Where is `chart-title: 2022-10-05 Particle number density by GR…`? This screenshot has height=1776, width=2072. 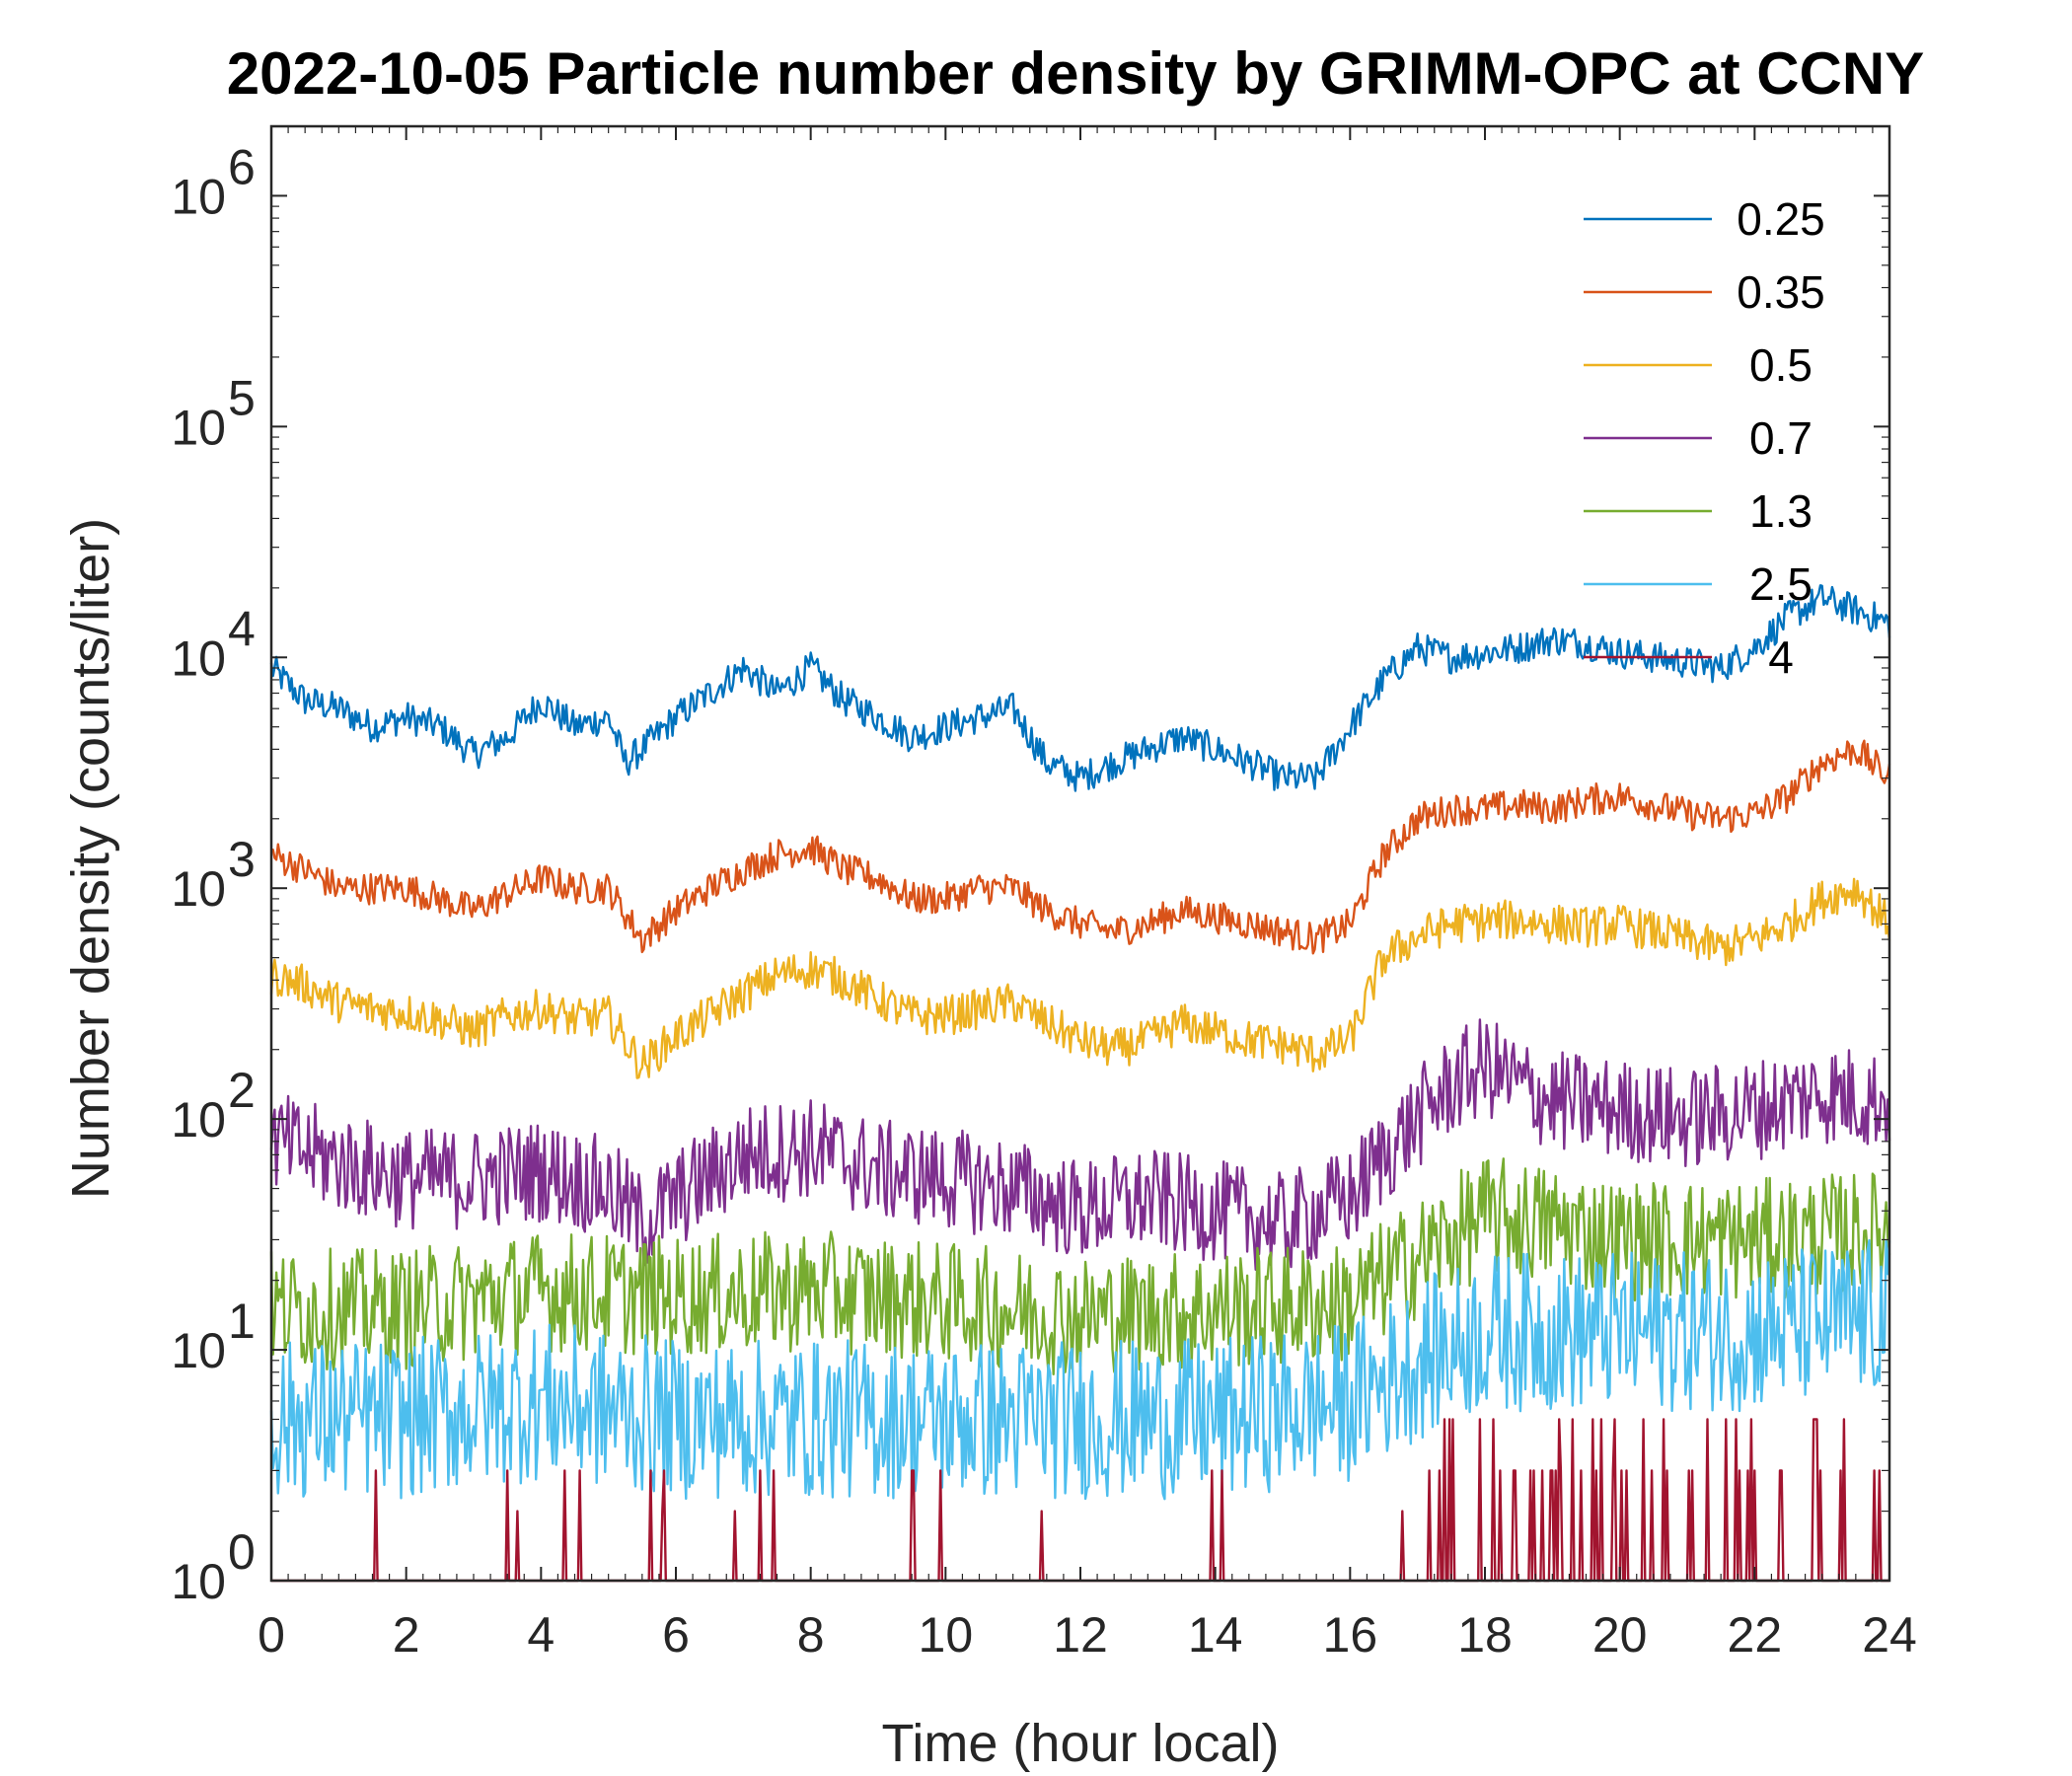 chart-title: 2022-10-05 Particle number density by GR… is located at coordinates (1076, 74).